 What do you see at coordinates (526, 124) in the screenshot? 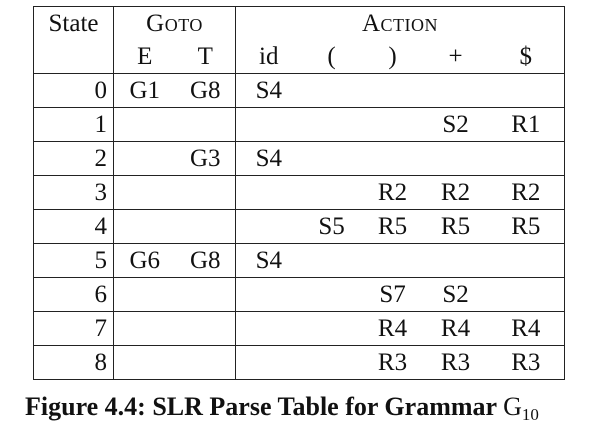
I see `action-end-cell: R1` at bounding box center [526, 124].